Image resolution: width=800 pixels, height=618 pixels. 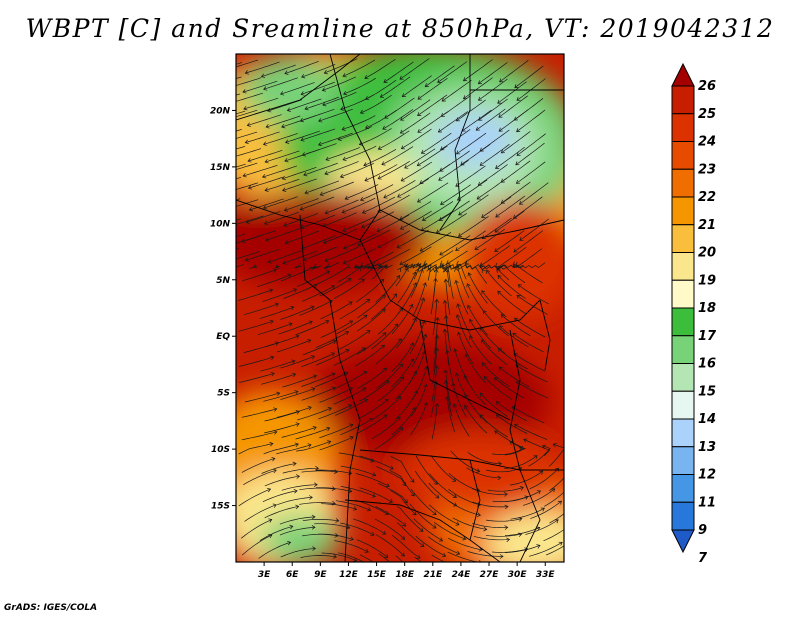 I want to click on colorbar-label: 7, so click(x=703, y=558).